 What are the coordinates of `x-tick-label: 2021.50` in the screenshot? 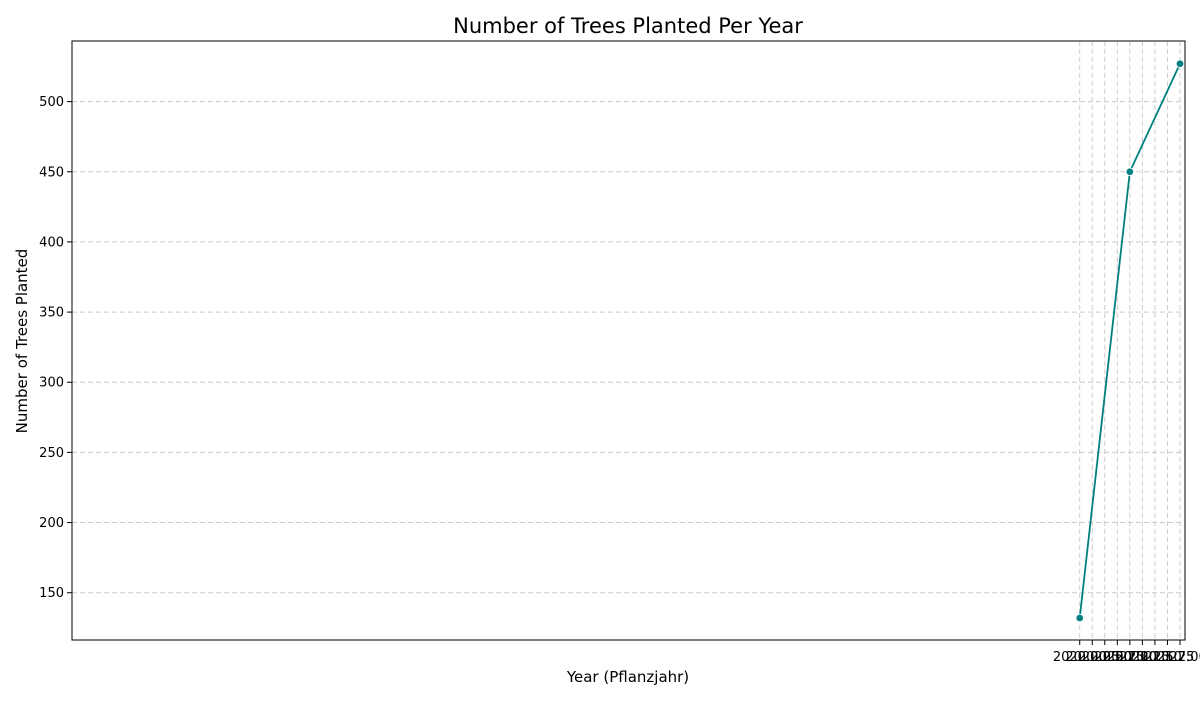 It's located at (1155, 657).